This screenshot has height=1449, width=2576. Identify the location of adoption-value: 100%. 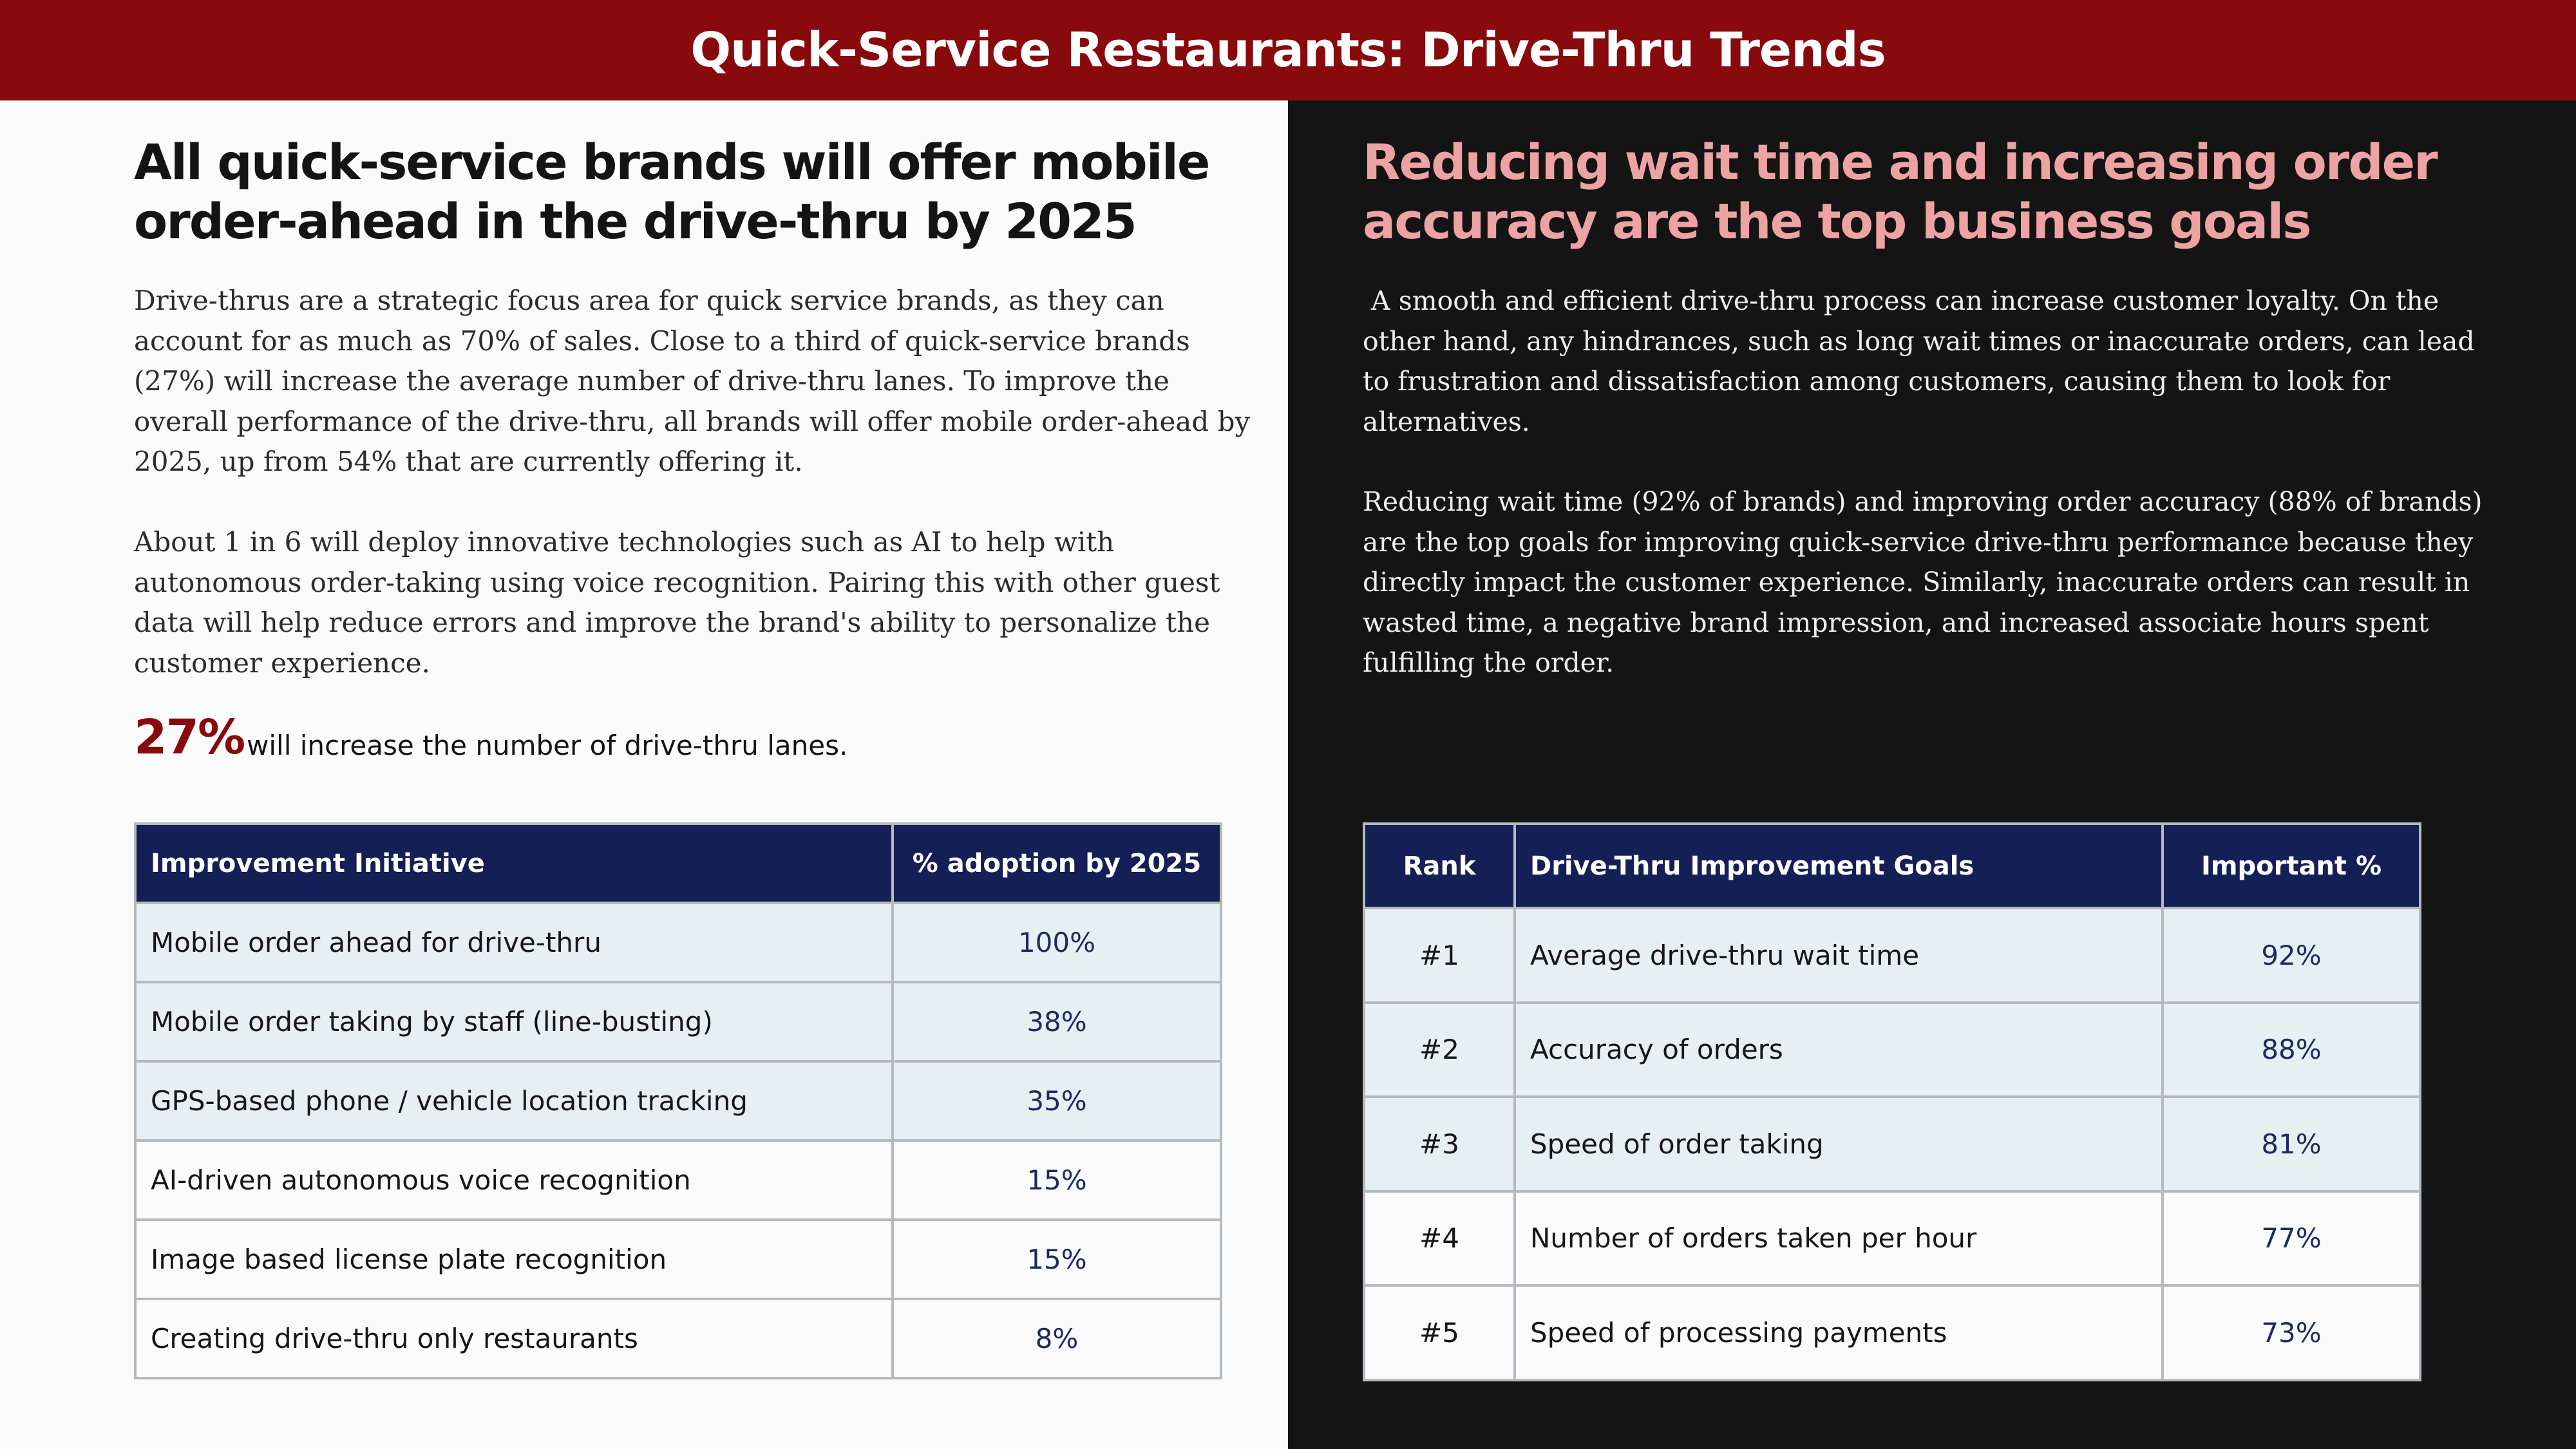
(1057, 943).